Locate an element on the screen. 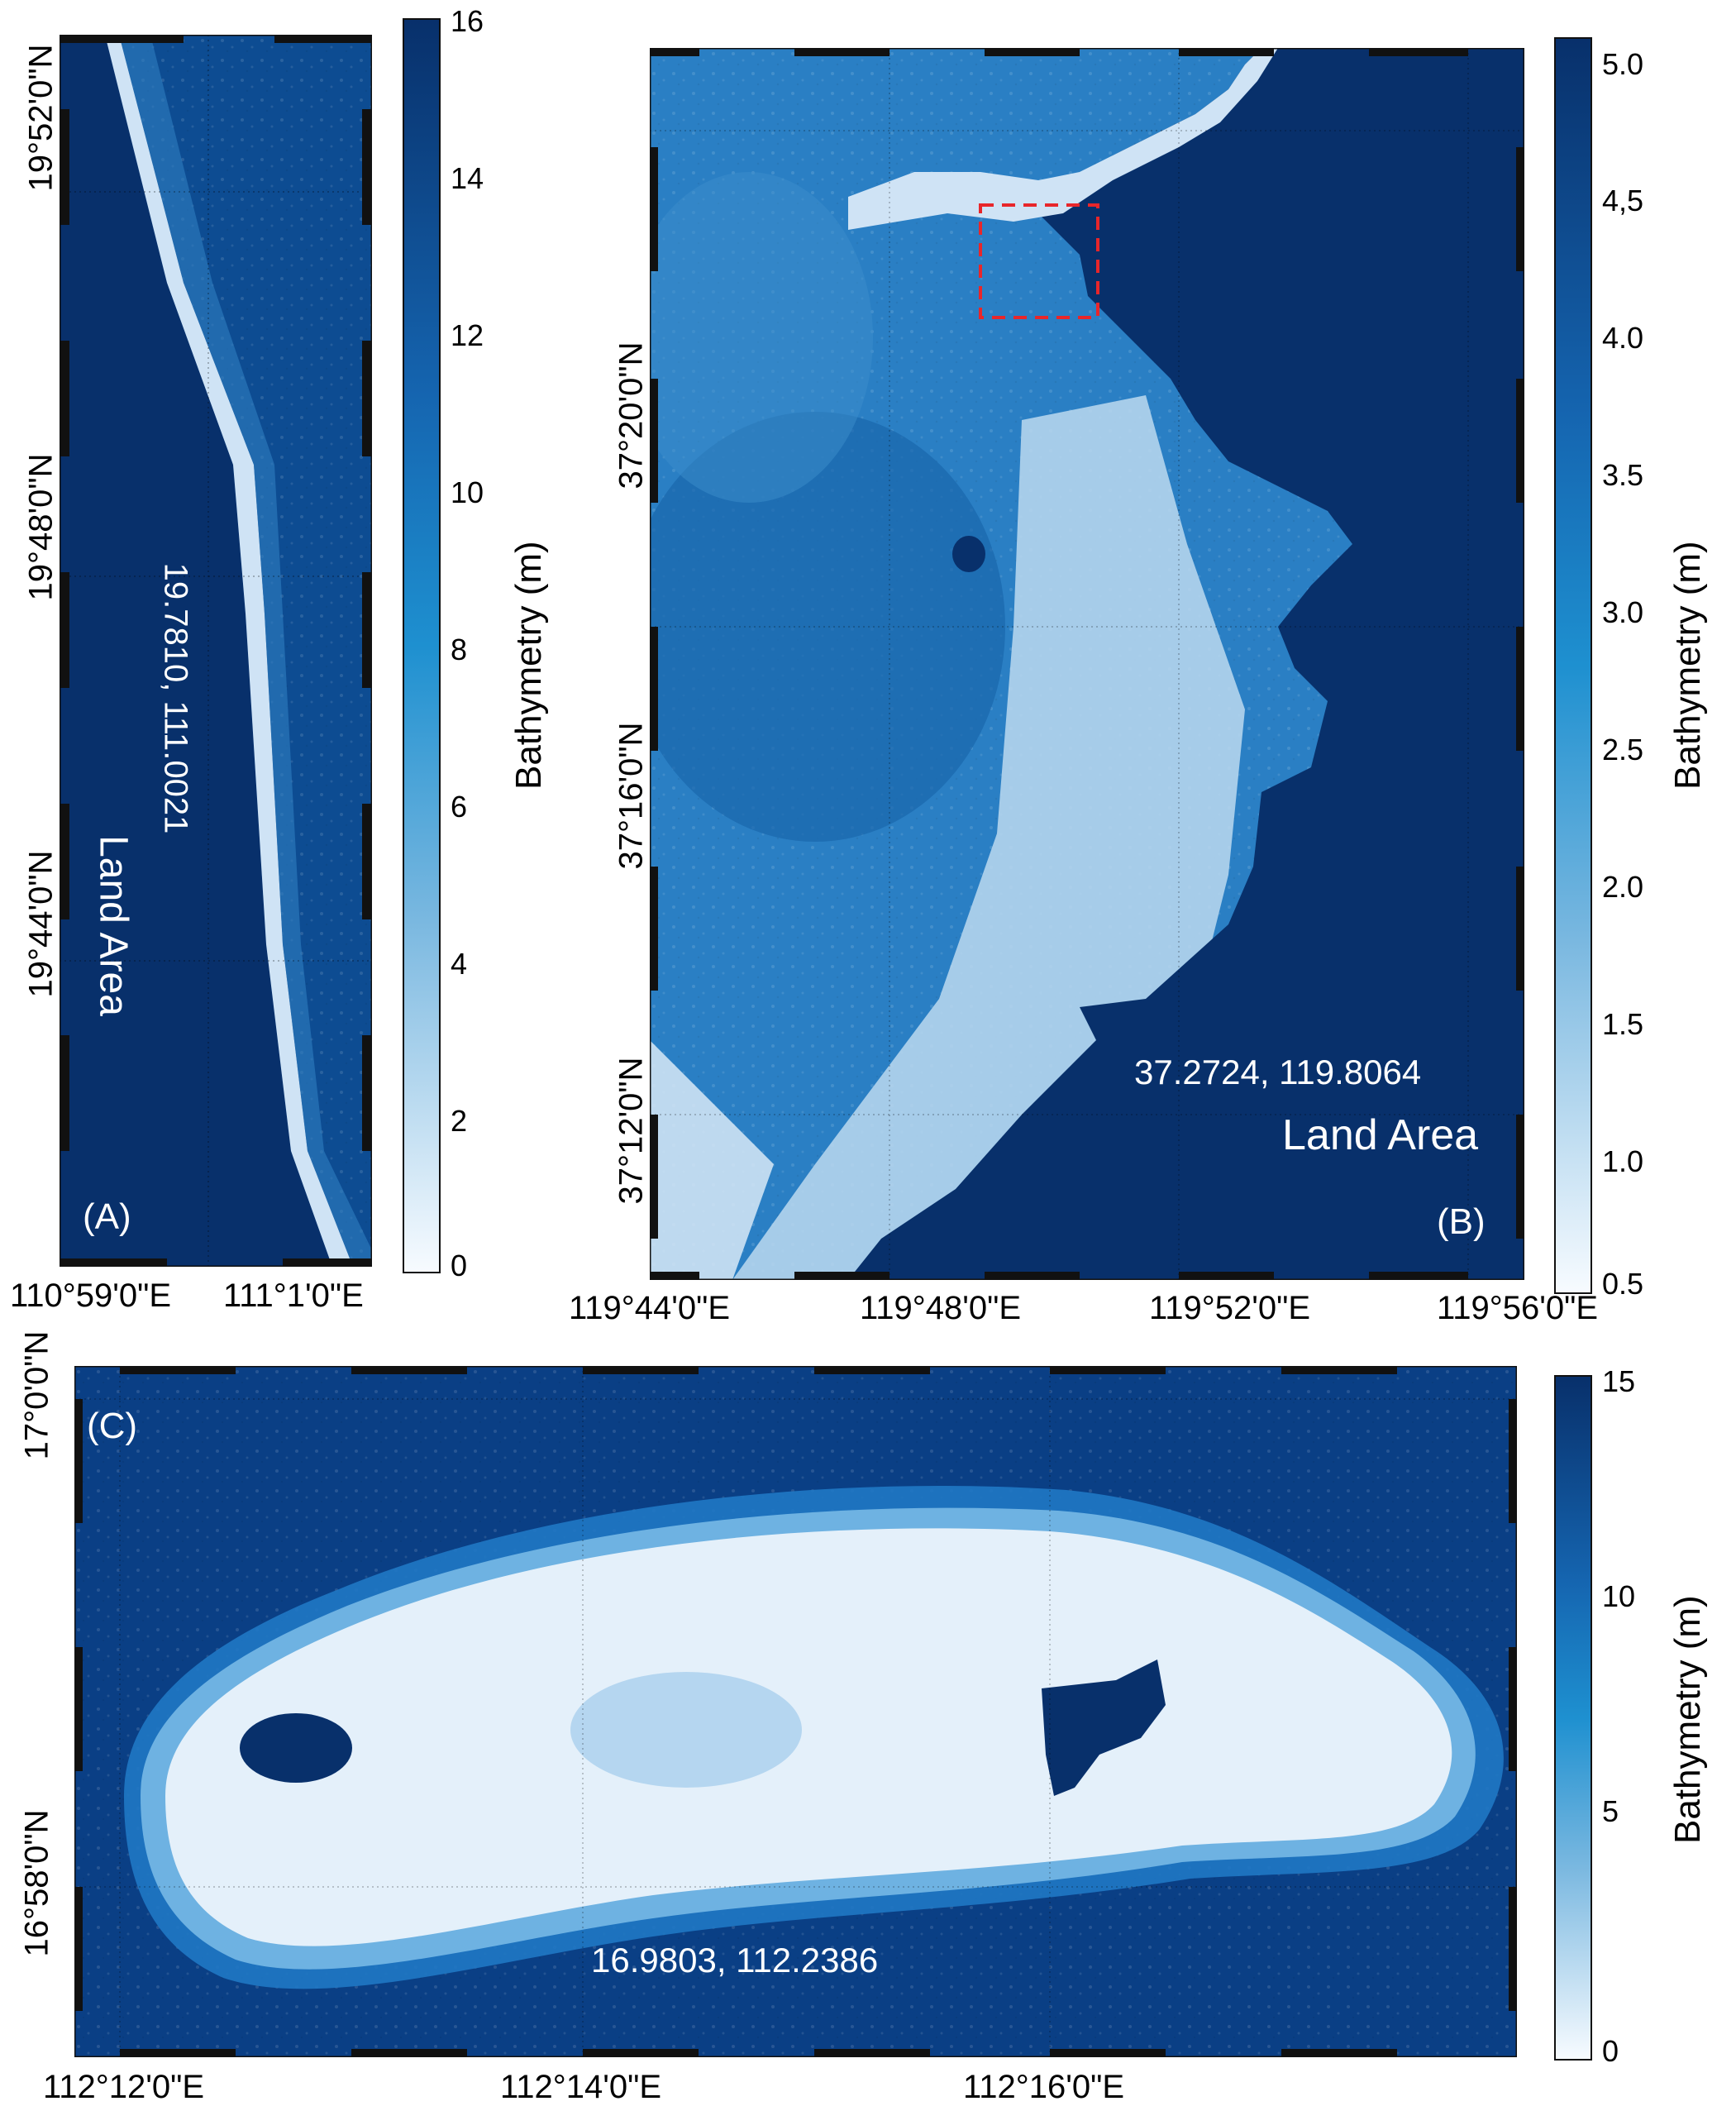 The width and height of the screenshot is (1736, 2106). panel-a-lat-label-3: 19°44'0"N is located at coordinates (41, 924).